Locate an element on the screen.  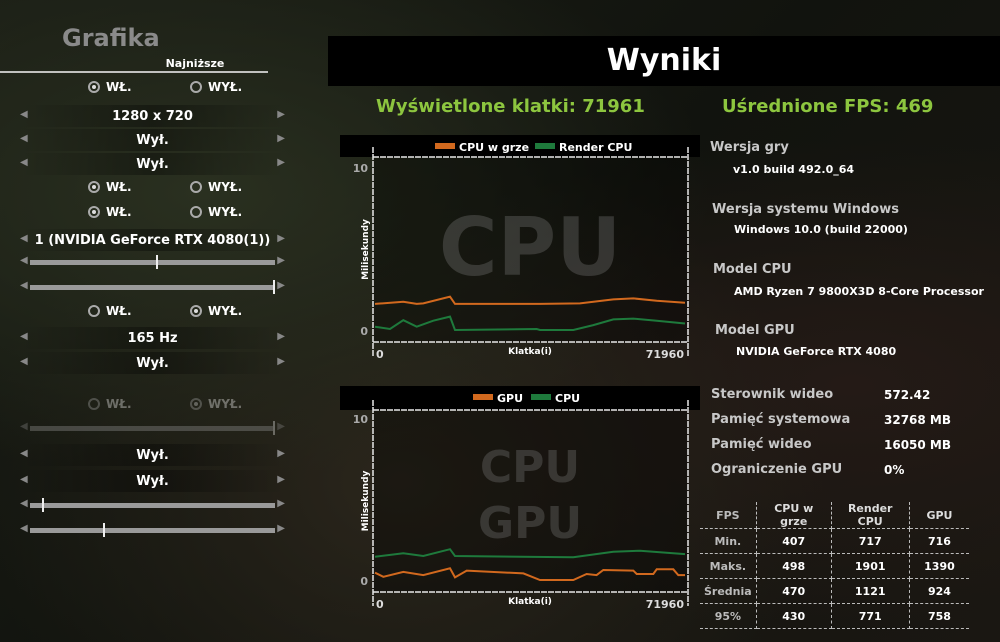
plot-area is located at coordinates (530, 501).